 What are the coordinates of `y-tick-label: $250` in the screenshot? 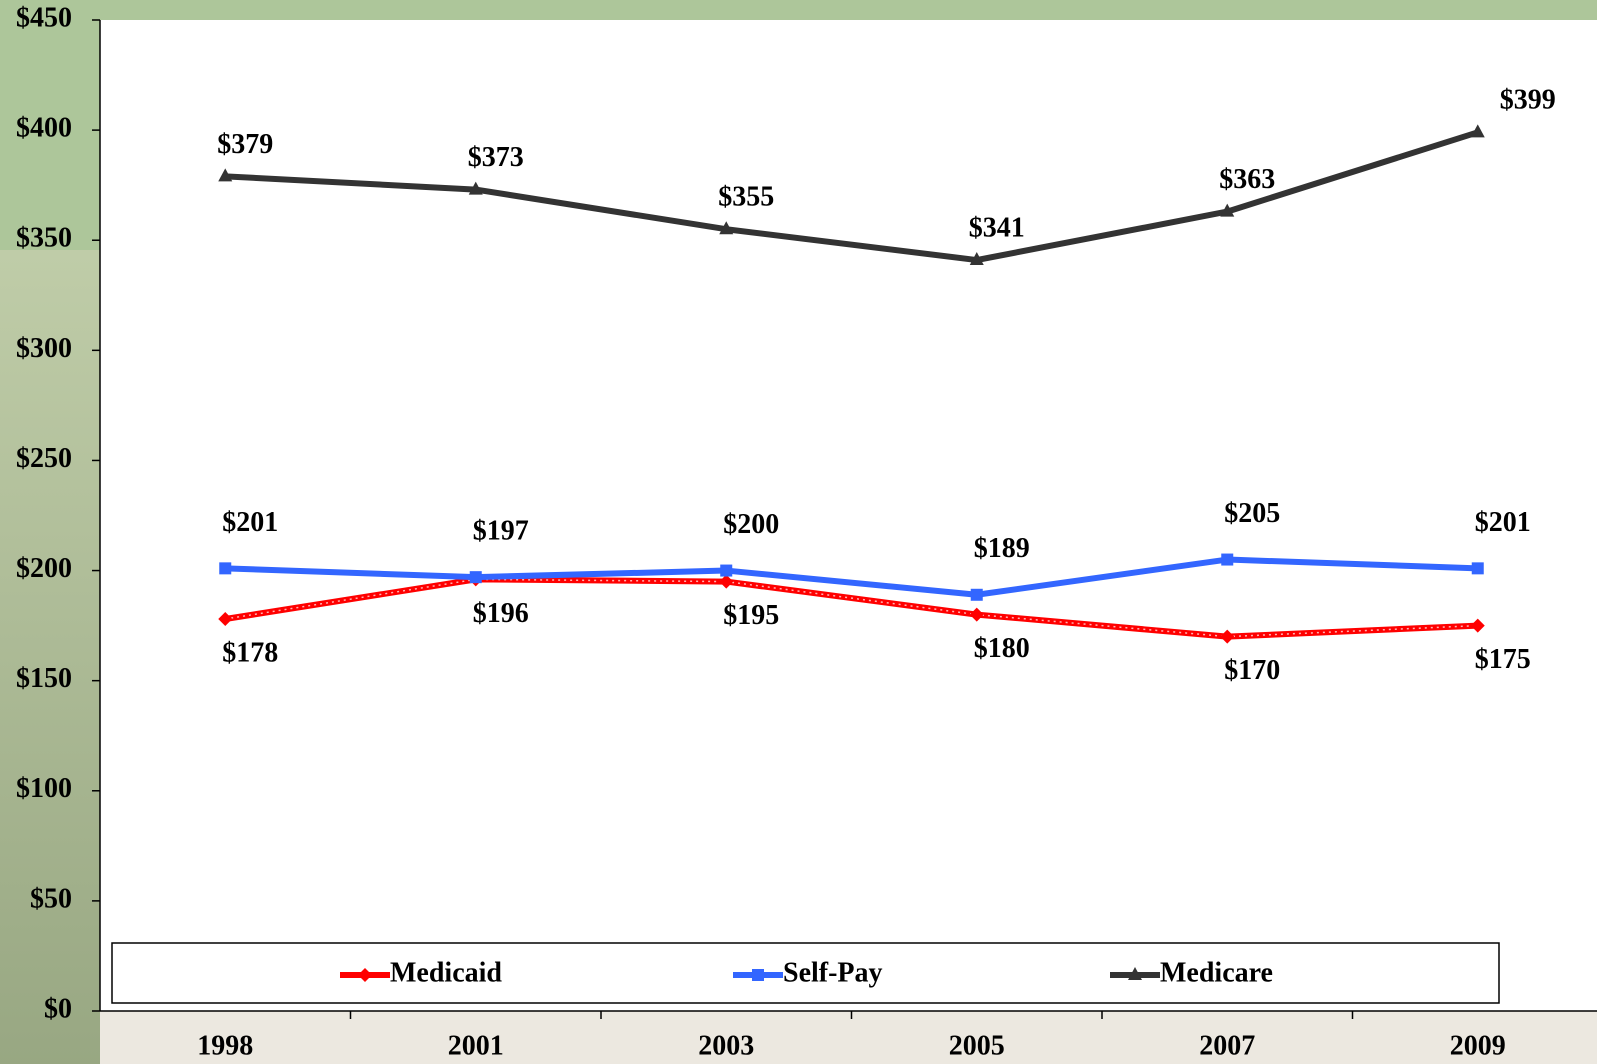 It's located at (44, 458).